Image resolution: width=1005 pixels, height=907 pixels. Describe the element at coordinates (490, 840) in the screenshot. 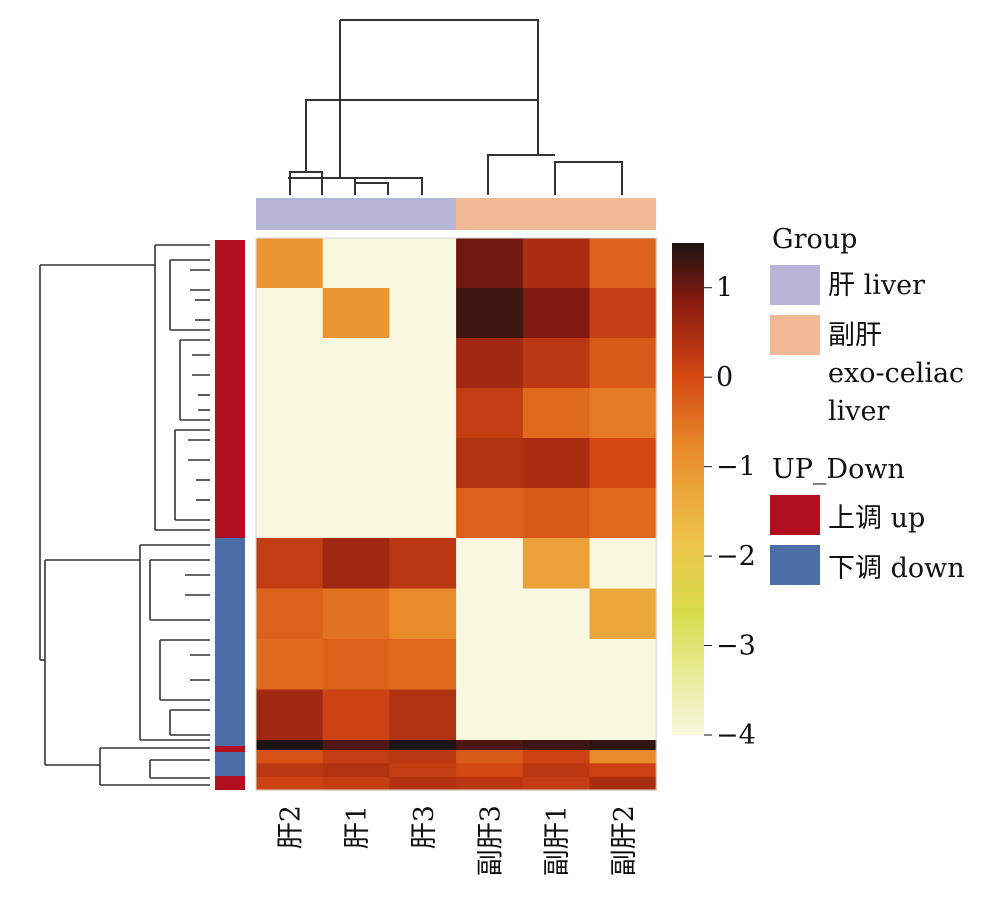

I see `column-label: 副肝3` at that location.